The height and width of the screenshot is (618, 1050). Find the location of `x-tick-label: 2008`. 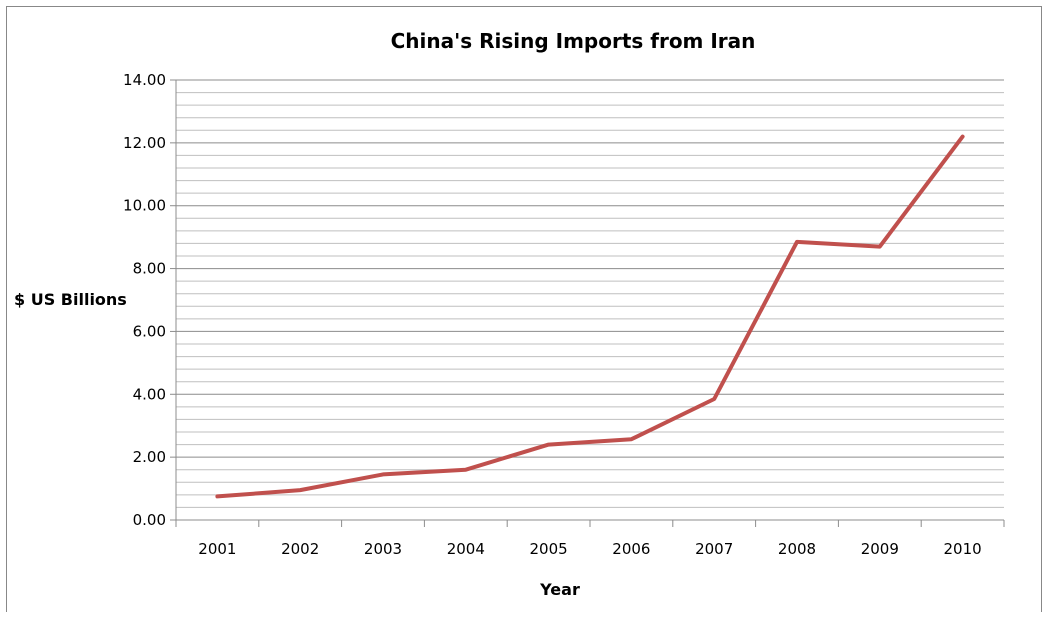

x-tick-label: 2008 is located at coordinates (797, 549).